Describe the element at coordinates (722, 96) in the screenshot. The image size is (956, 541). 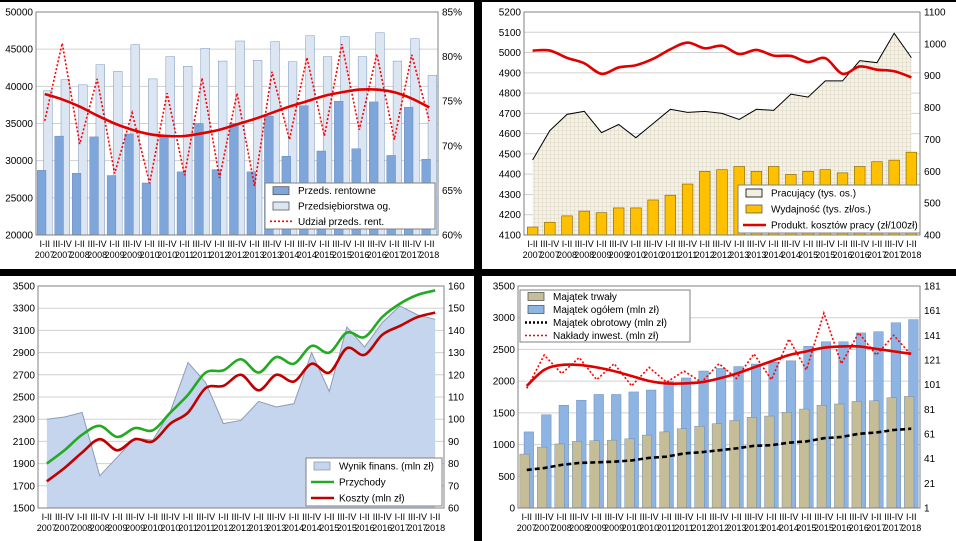
I see `area-outline` at that location.